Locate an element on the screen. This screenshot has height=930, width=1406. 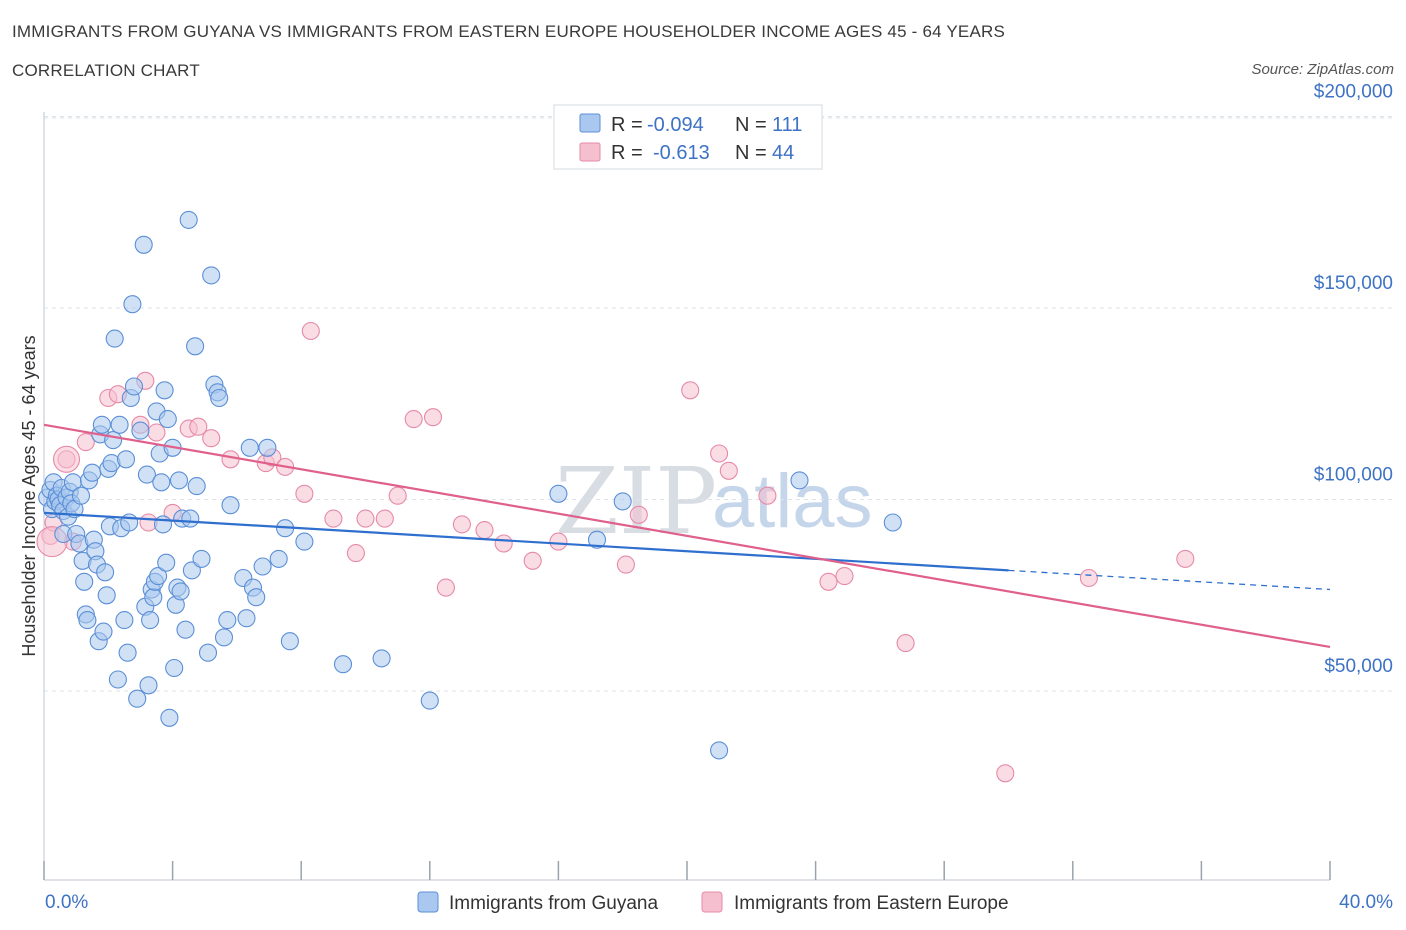
eeurope-point-large is located at coordinates (66, 459).